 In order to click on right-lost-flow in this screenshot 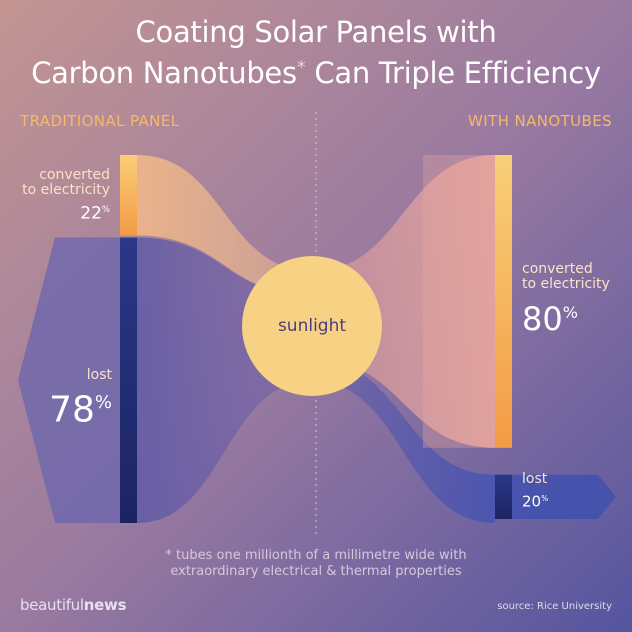, I will do `click(403, 441)`.